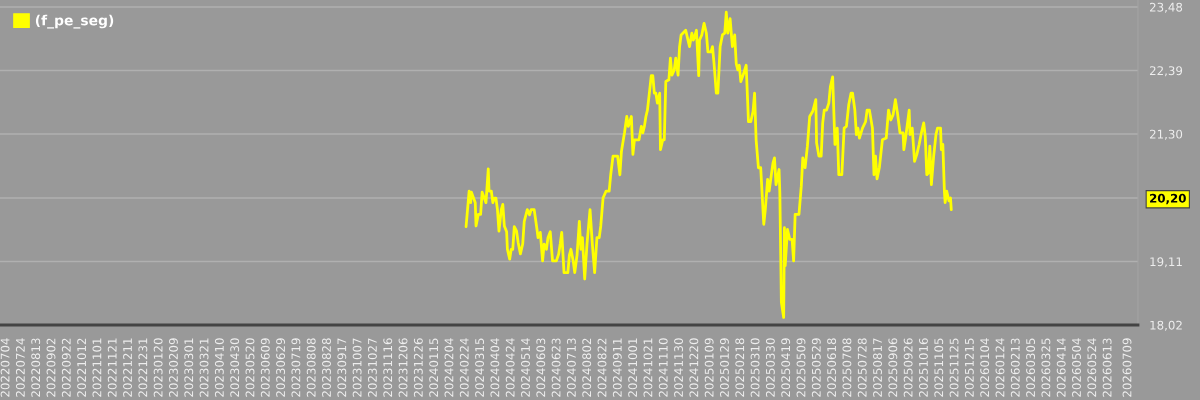  Describe the element at coordinates (173, 367) in the screenshot. I see `x-tick-label: 20230209` at that location.